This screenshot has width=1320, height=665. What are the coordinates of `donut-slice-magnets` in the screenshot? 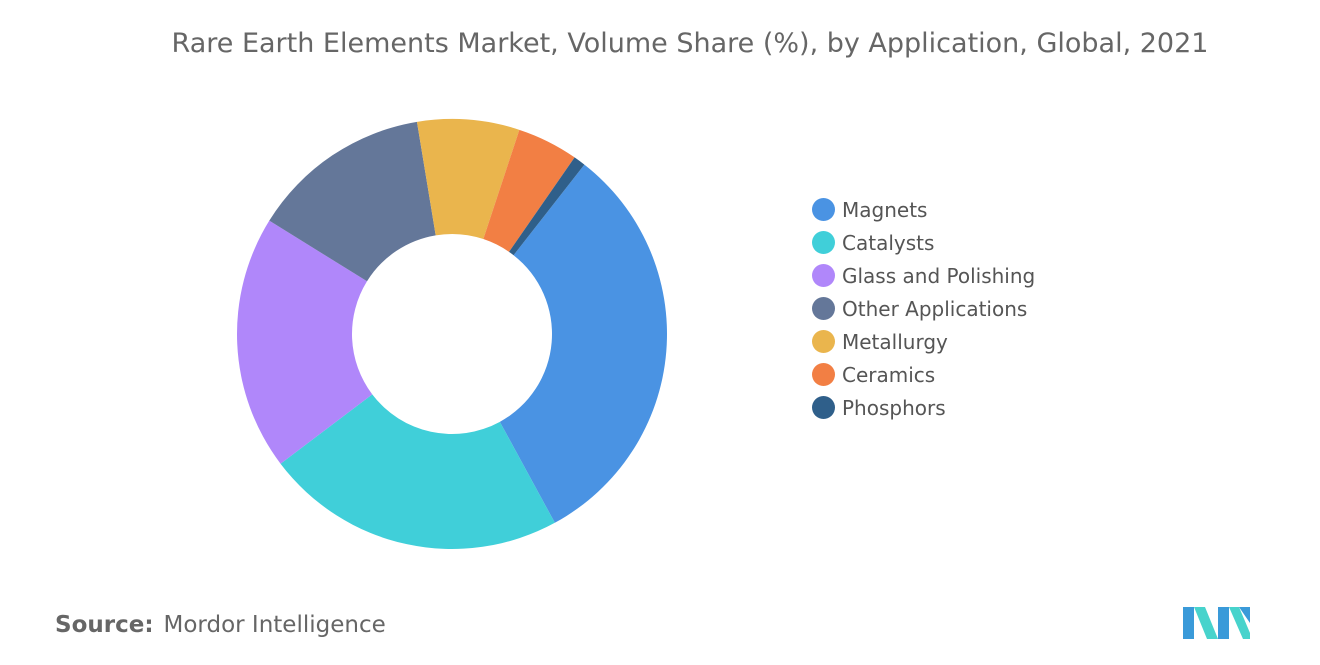 It's located at (583, 343).